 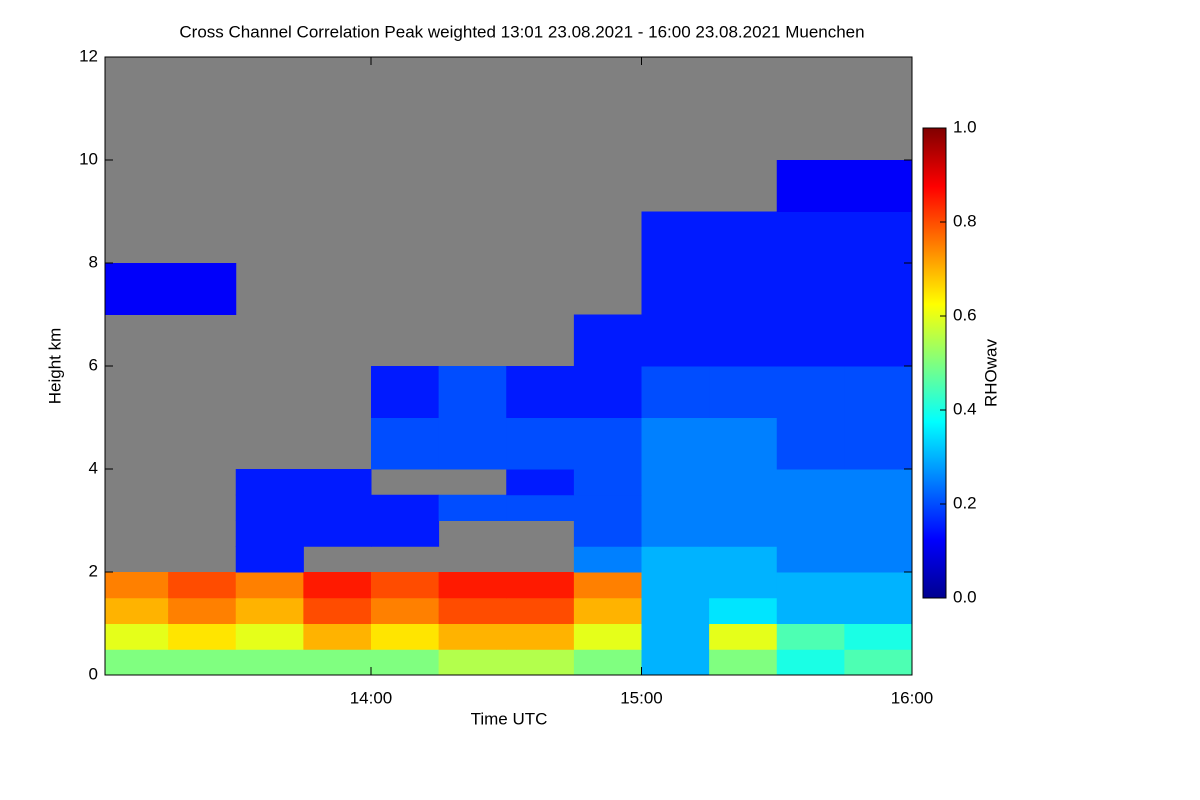 I want to click on y-tick-label: 6, so click(x=93, y=364).